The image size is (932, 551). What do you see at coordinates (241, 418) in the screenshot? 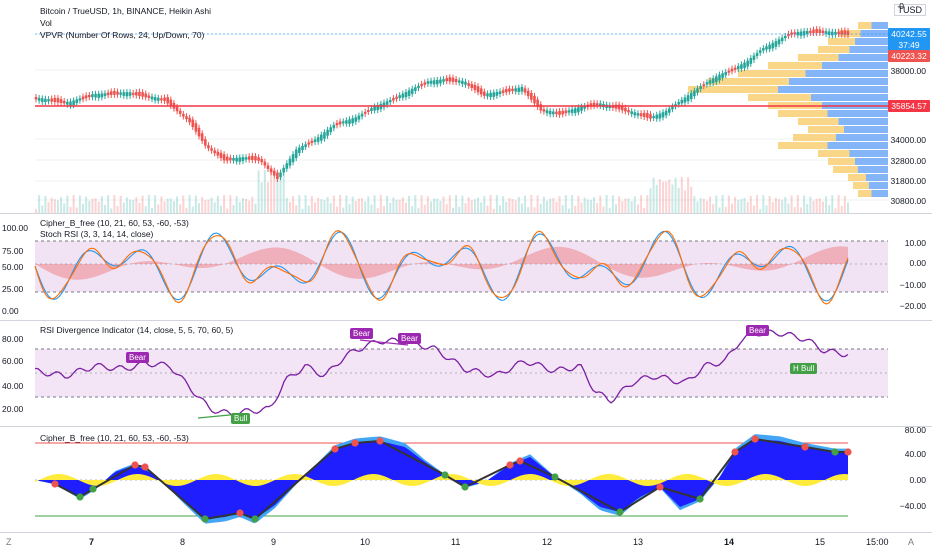
I see `bull-label: Bull` at bounding box center [241, 418].